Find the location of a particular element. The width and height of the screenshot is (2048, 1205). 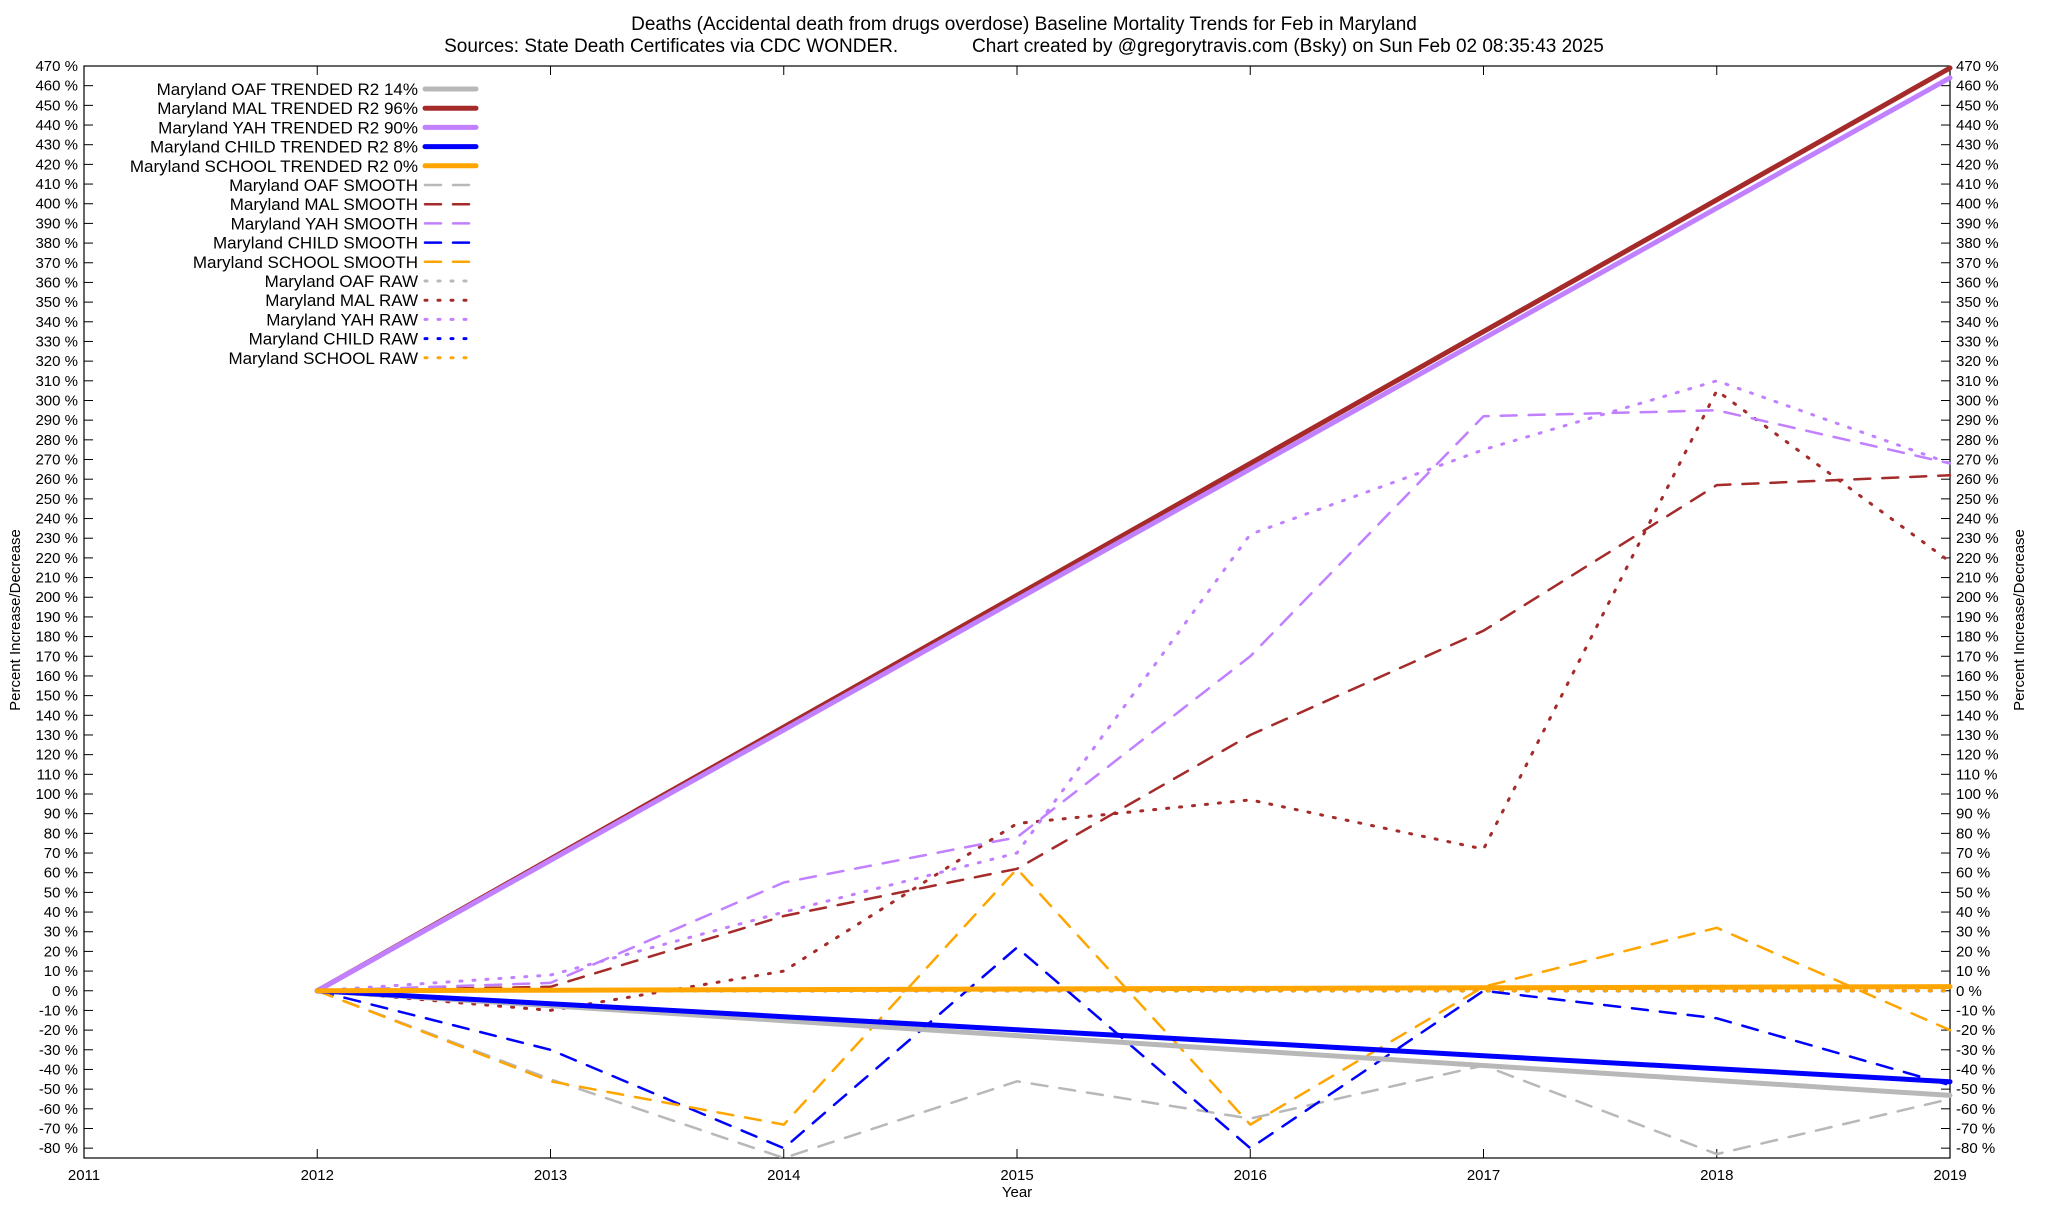

legend-label-1: Maryland MAL TRENDED R2 96% is located at coordinates (287, 108).